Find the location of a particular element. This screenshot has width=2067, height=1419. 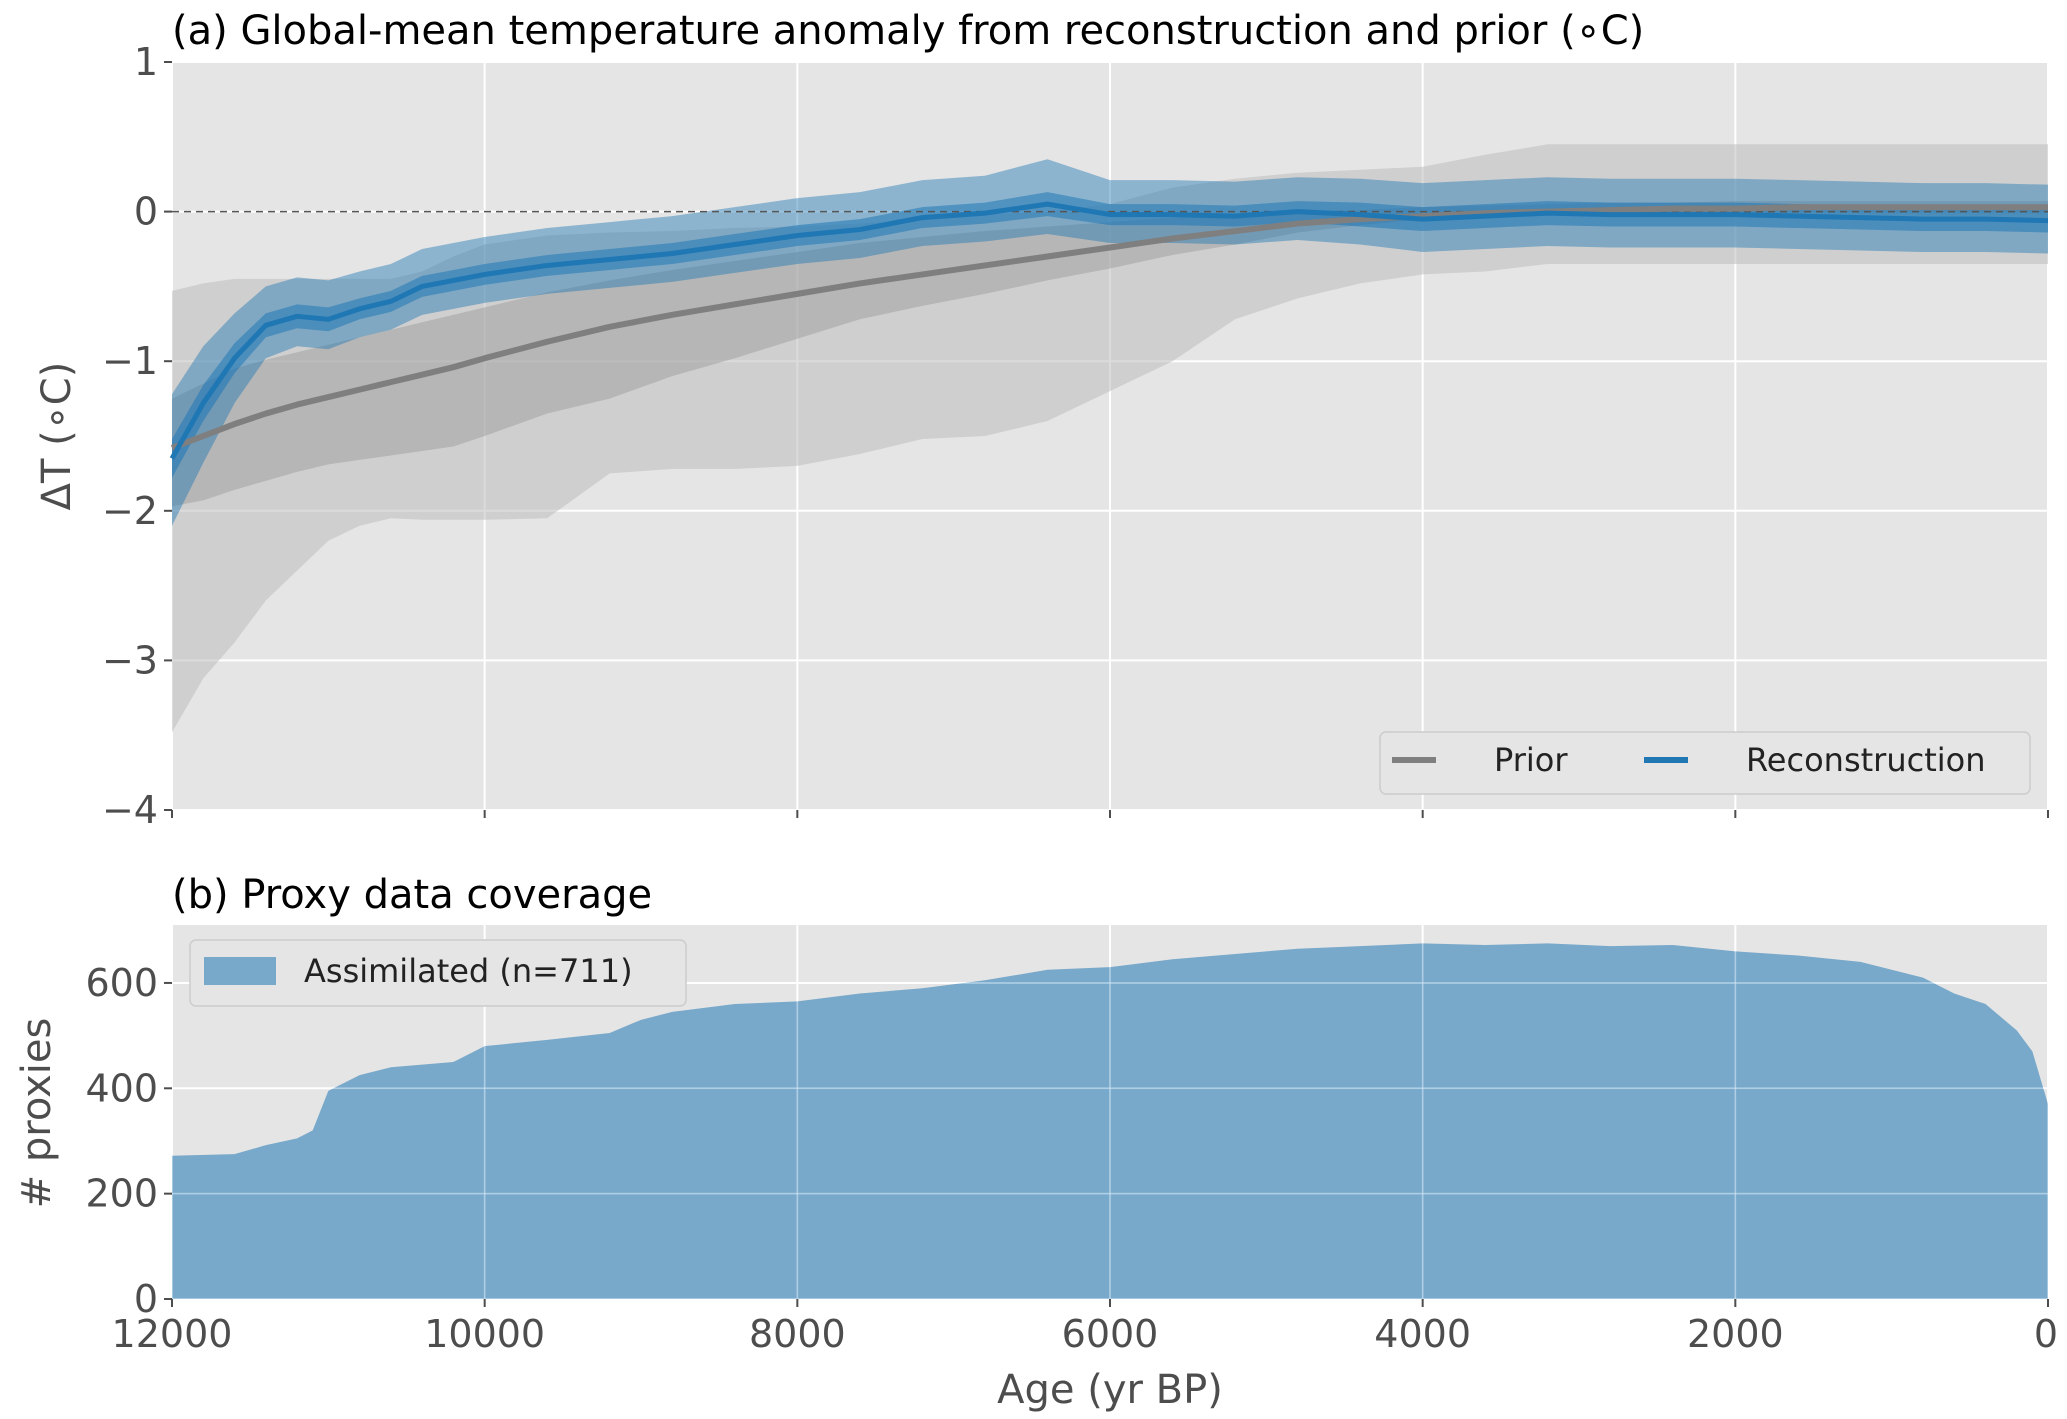

y-tick-label: 1 is located at coordinates (146, 62).